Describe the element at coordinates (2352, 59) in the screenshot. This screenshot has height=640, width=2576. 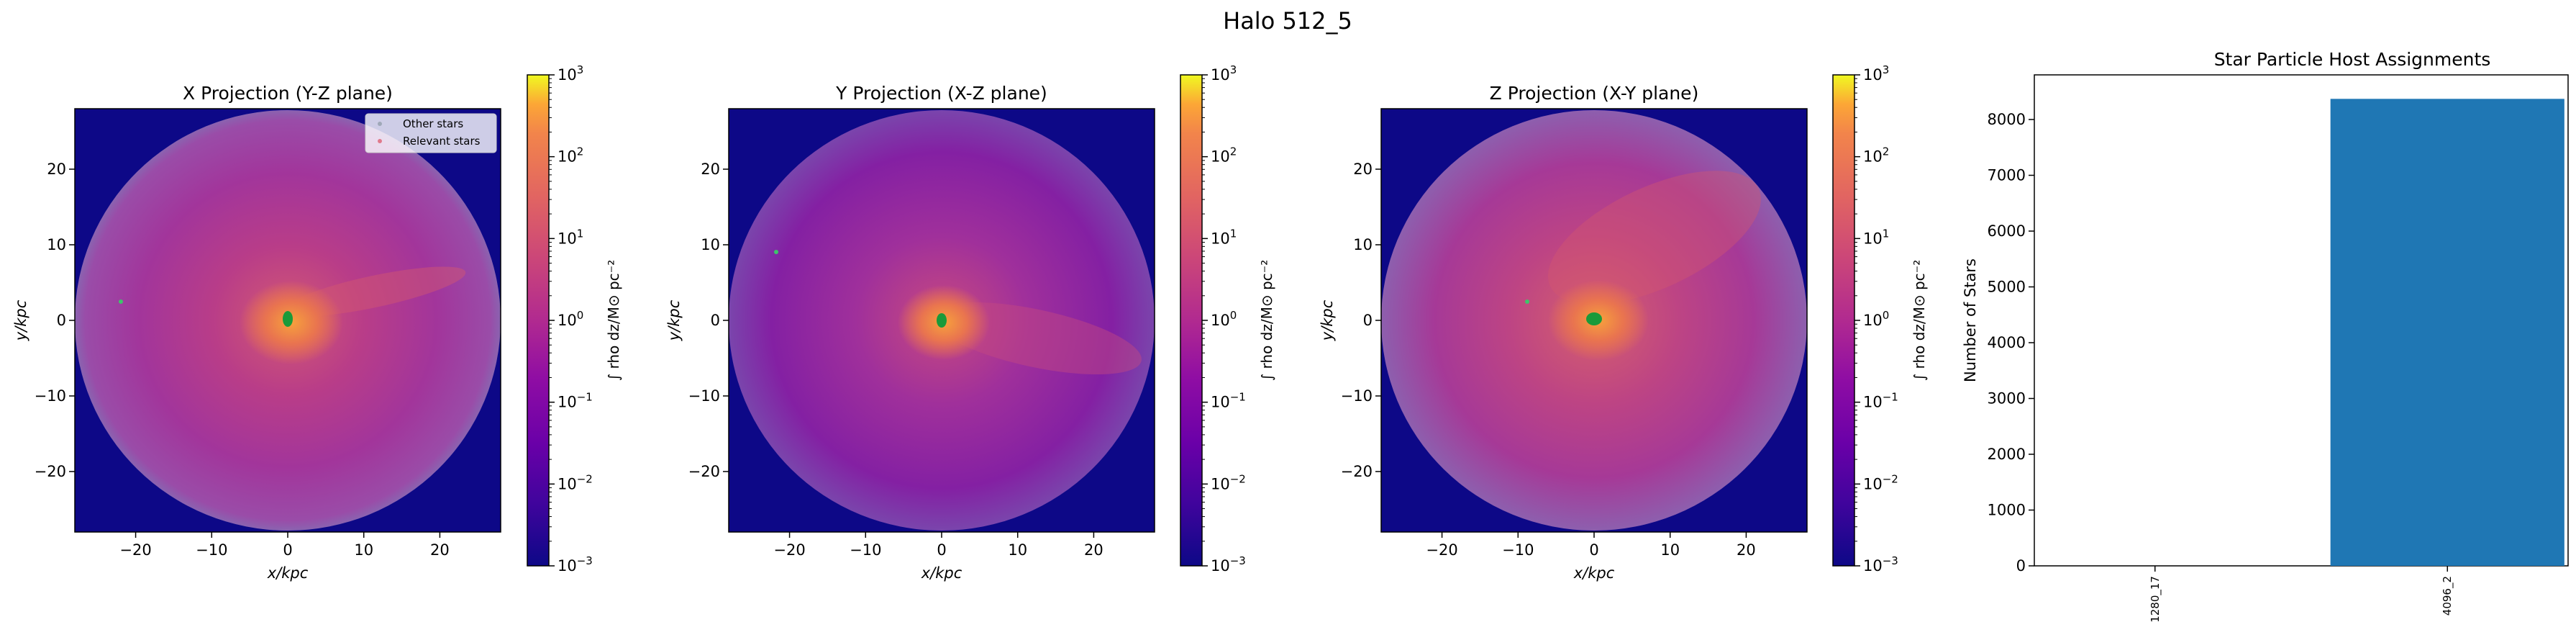
I see `bar-chart-title: Star Particle Host Assignments` at that location.